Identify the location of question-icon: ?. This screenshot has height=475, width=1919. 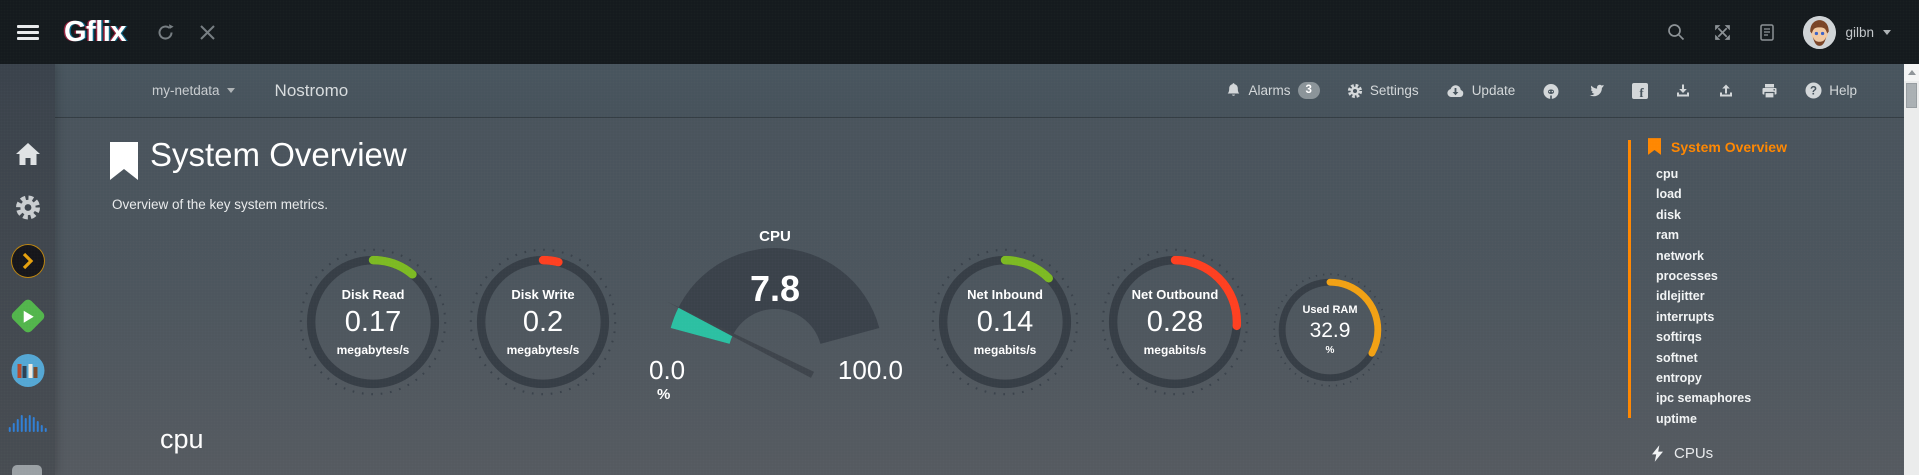
(1813, 90).